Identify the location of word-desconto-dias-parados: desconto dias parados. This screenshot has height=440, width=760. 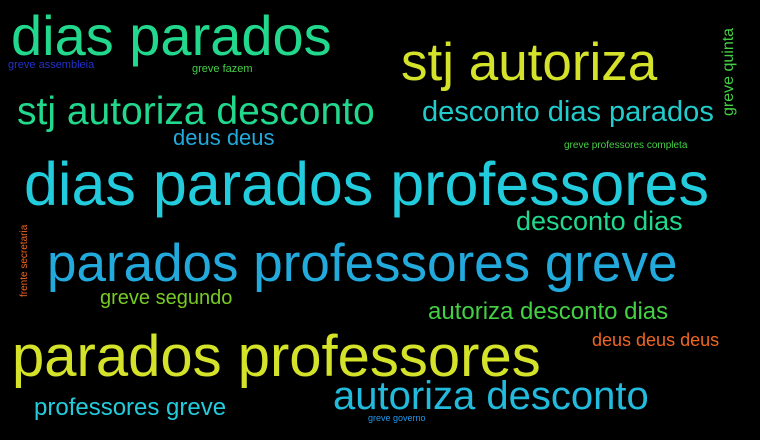
(568, 112).